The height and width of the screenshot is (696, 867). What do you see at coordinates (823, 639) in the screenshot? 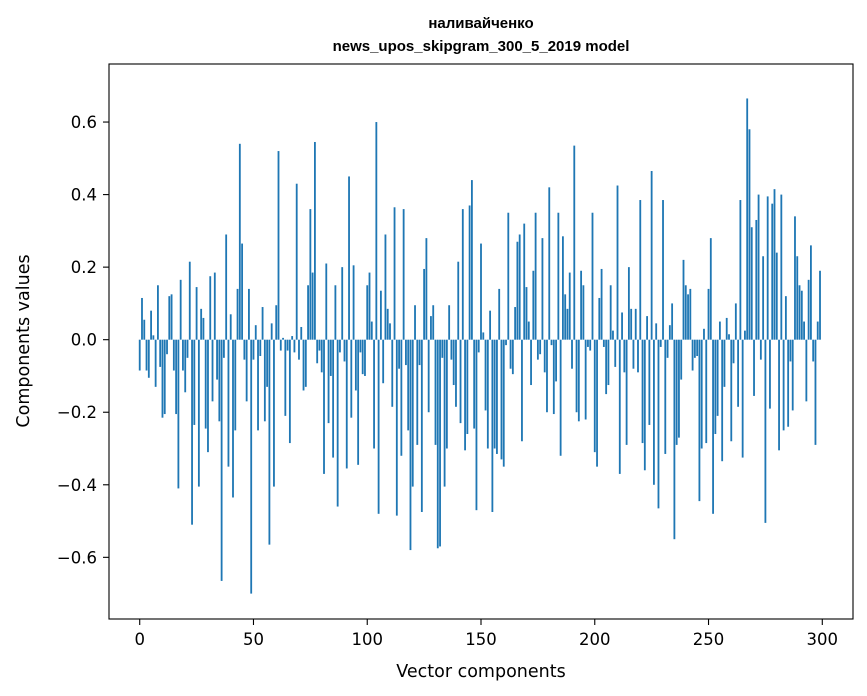
I see `x-tick-label: 300` at bounding box center [823, 639].